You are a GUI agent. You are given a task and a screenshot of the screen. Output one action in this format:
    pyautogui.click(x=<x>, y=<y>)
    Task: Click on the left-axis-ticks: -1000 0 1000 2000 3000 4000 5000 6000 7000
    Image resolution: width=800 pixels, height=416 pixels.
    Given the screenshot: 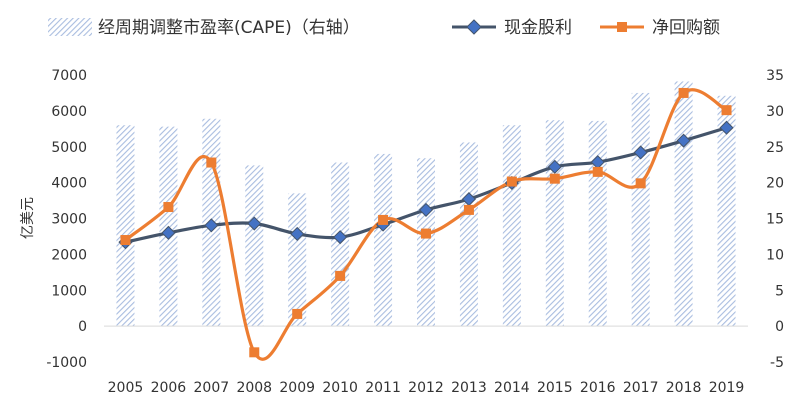 What is the action you would take?
    pyautogui.click(x=66, y=219)
    